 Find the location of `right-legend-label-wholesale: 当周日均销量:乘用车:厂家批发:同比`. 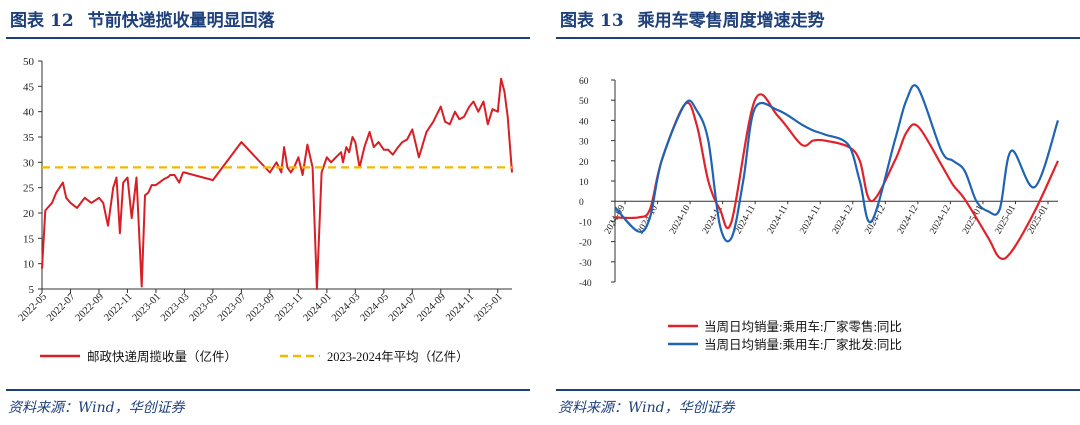

right-legend-label-wholesale: 当周日均销量:乘用车:厂家批发:同比 is located at coordinates (803, 344).